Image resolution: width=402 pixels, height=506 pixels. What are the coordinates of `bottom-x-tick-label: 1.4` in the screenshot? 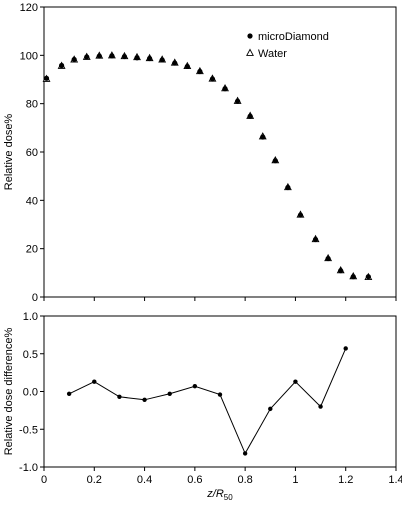 It's located at (395, 480).